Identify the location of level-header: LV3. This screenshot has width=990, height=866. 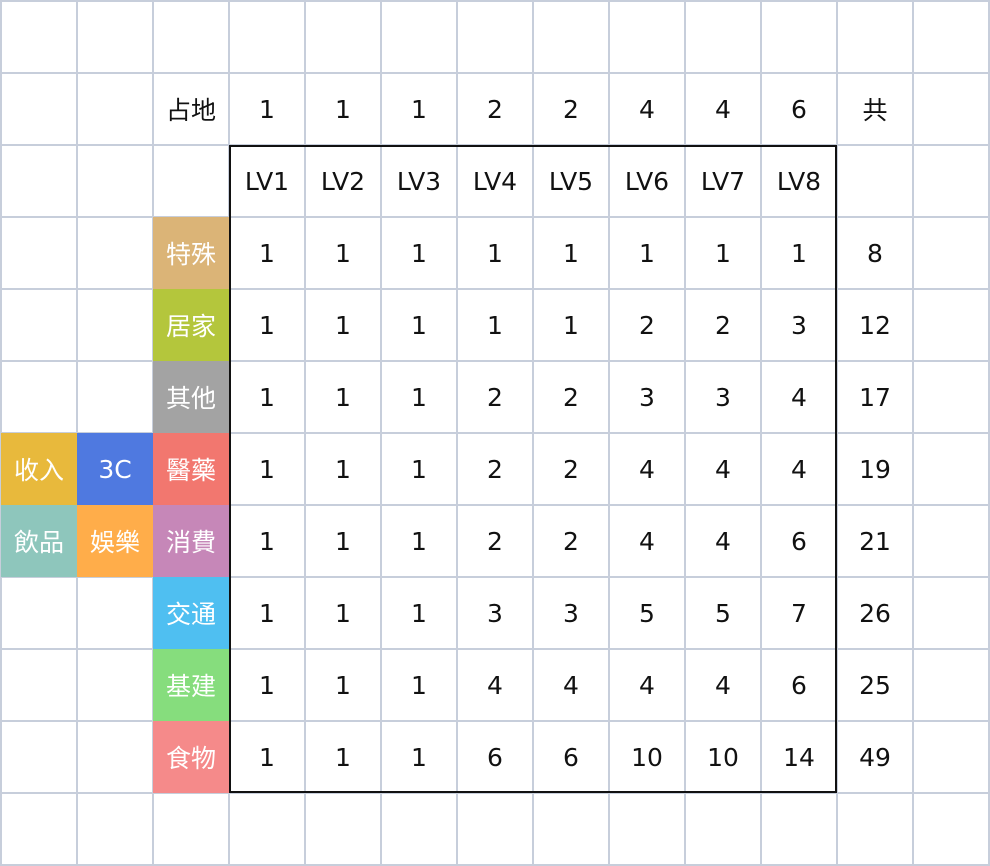
(419, 181).